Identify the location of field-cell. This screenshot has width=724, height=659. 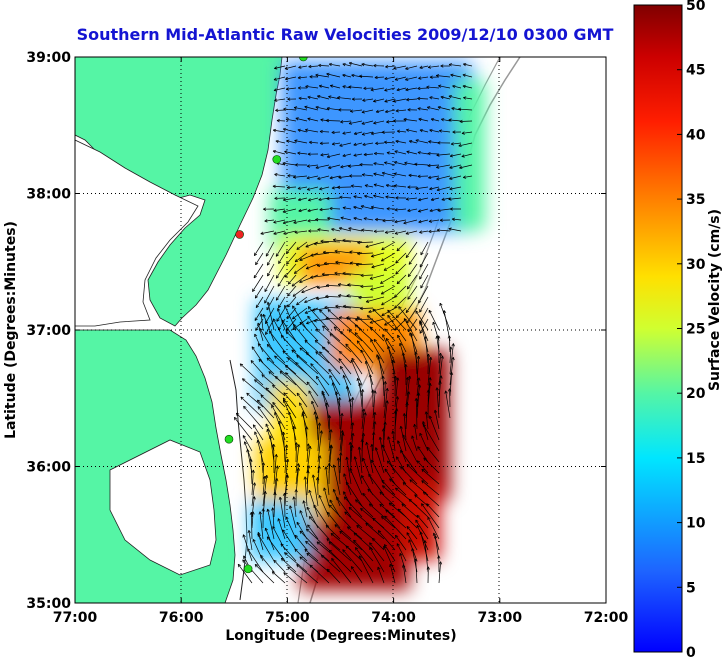
(420, 520).